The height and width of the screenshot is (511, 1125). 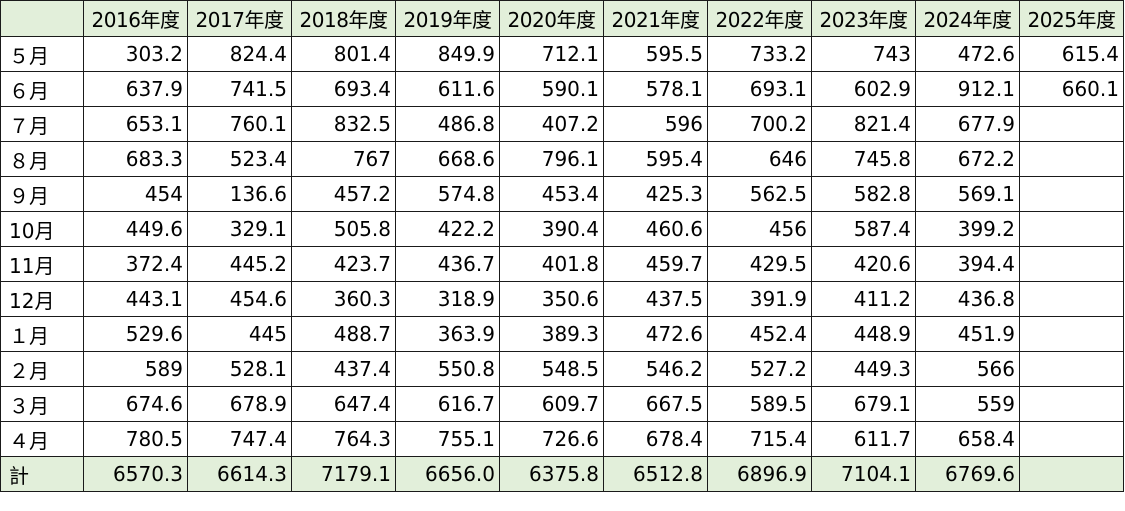 I want to click on value-cell: 451.9, so click(x=967, y=334).